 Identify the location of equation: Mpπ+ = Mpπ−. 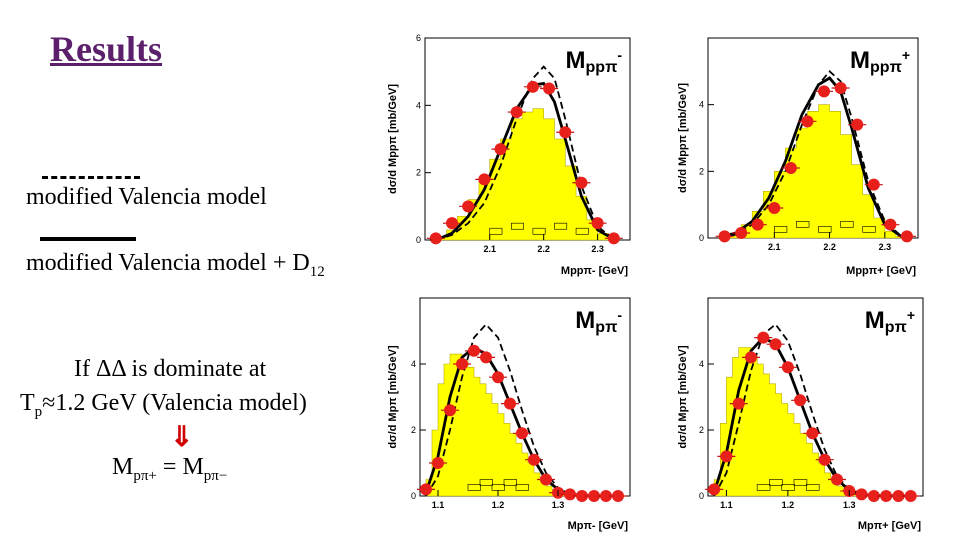
(169, 469).